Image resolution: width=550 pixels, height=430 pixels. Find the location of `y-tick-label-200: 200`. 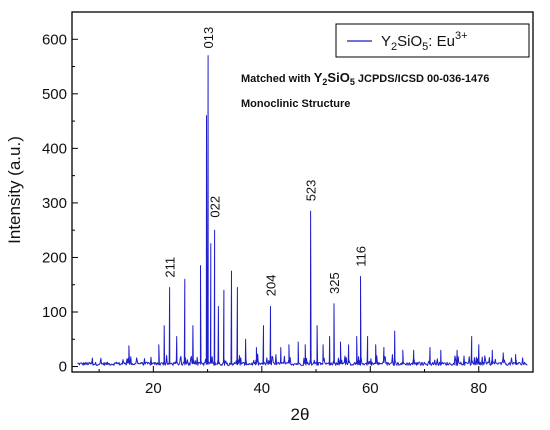

y-tick-label-200: 200 is located at coordinates (54, 257).